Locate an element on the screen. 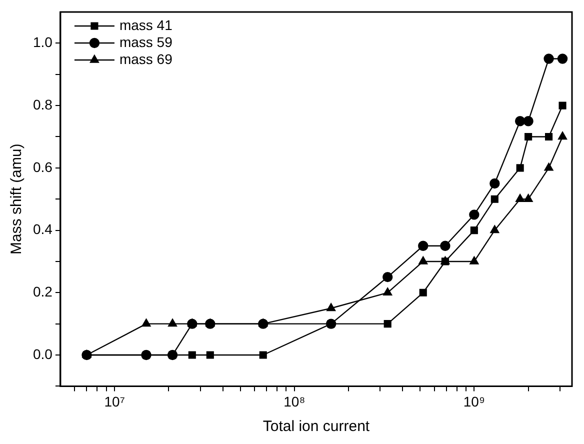 This screenshot has width=584, height=444. y-tick-label: 0.4 is located at coordinates (42, 229).